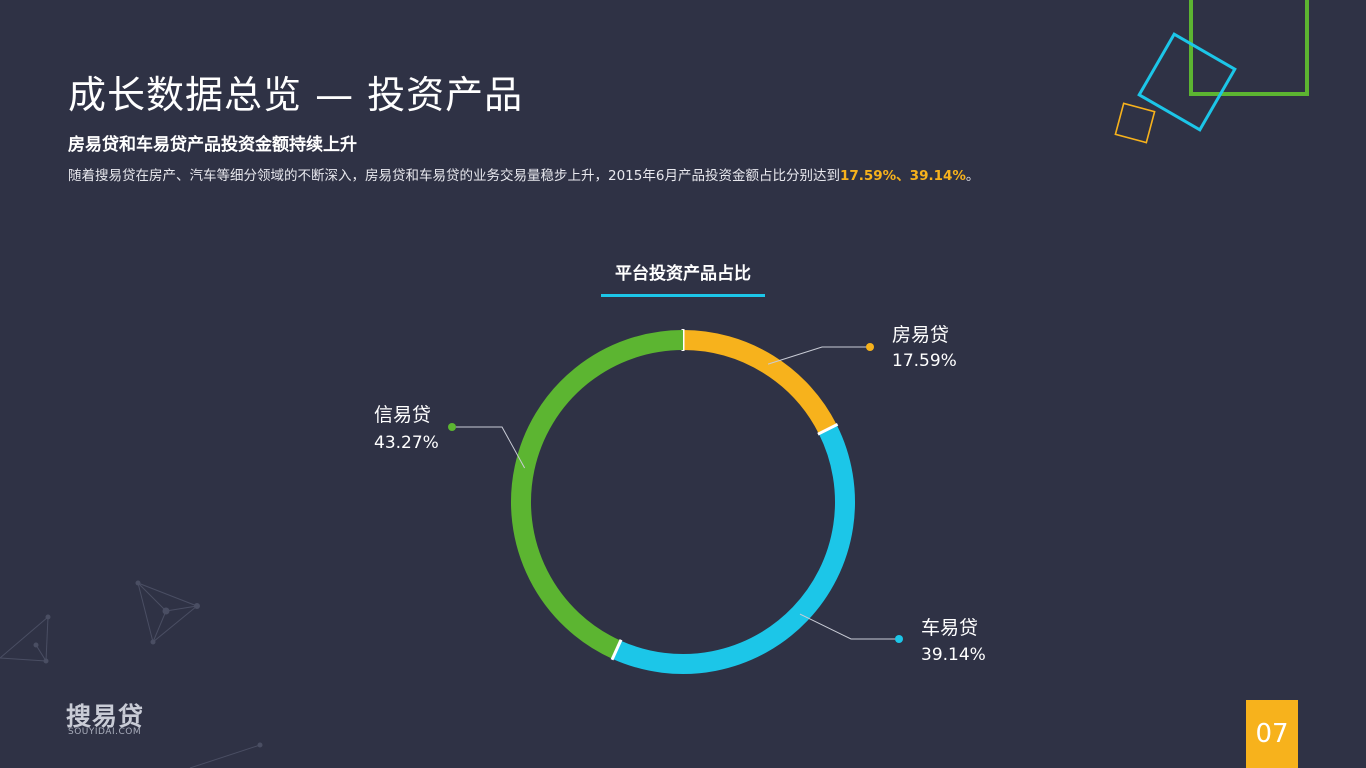 Image resolution: width=1366 pixels, height=768 pixels. I want to click on donut-chart, so click(683, 501).